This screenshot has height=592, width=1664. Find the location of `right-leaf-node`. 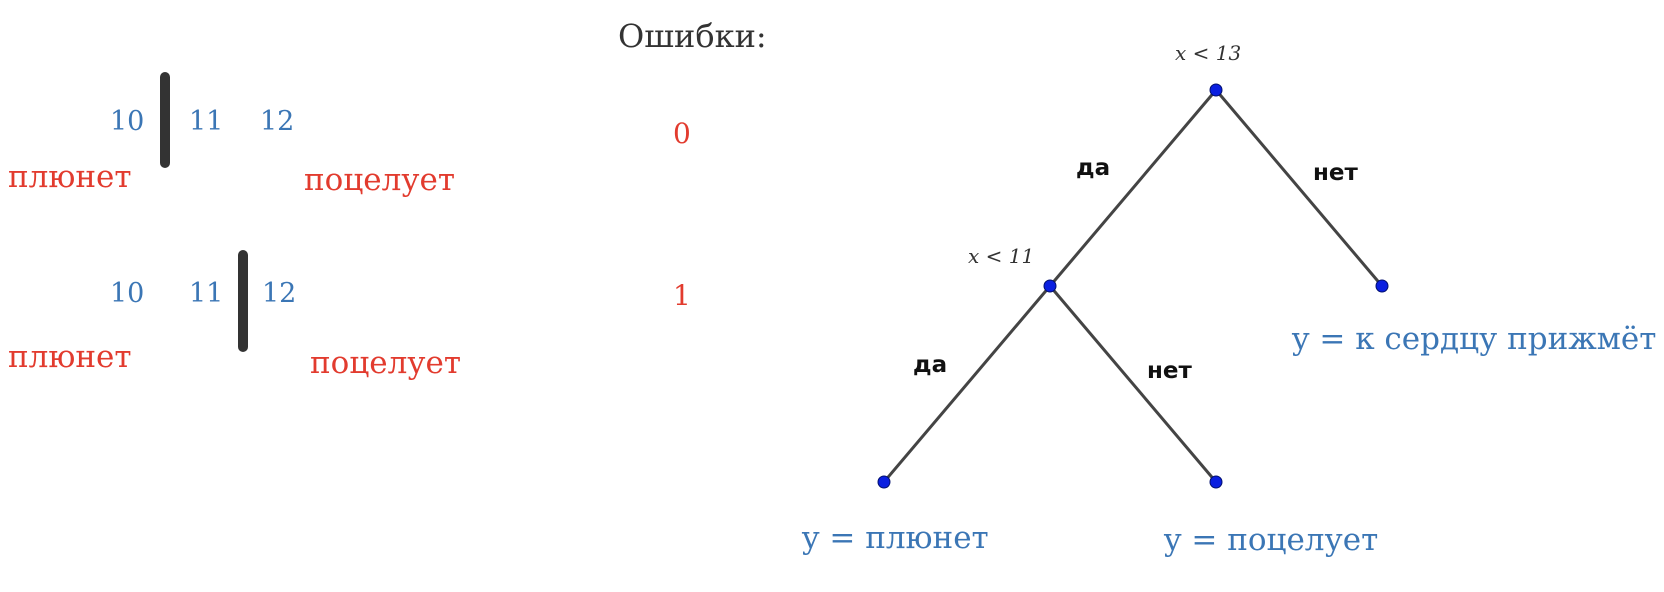

right-leaf-node is located at coordinates (1382, 286).